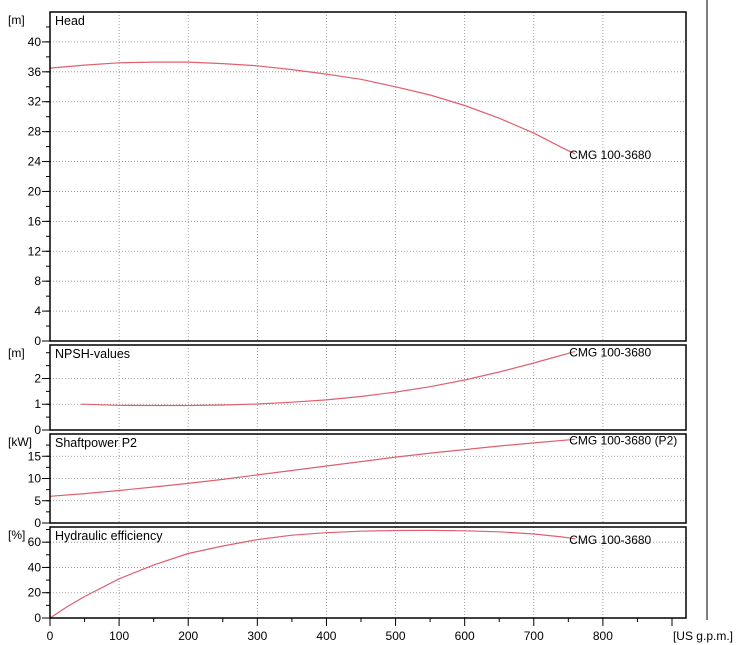 This screenshot has width=737, height=645. Describe the element at coordinates (20, 442) in the screenshot. I see `y-unit-label: [kW]` at that location.